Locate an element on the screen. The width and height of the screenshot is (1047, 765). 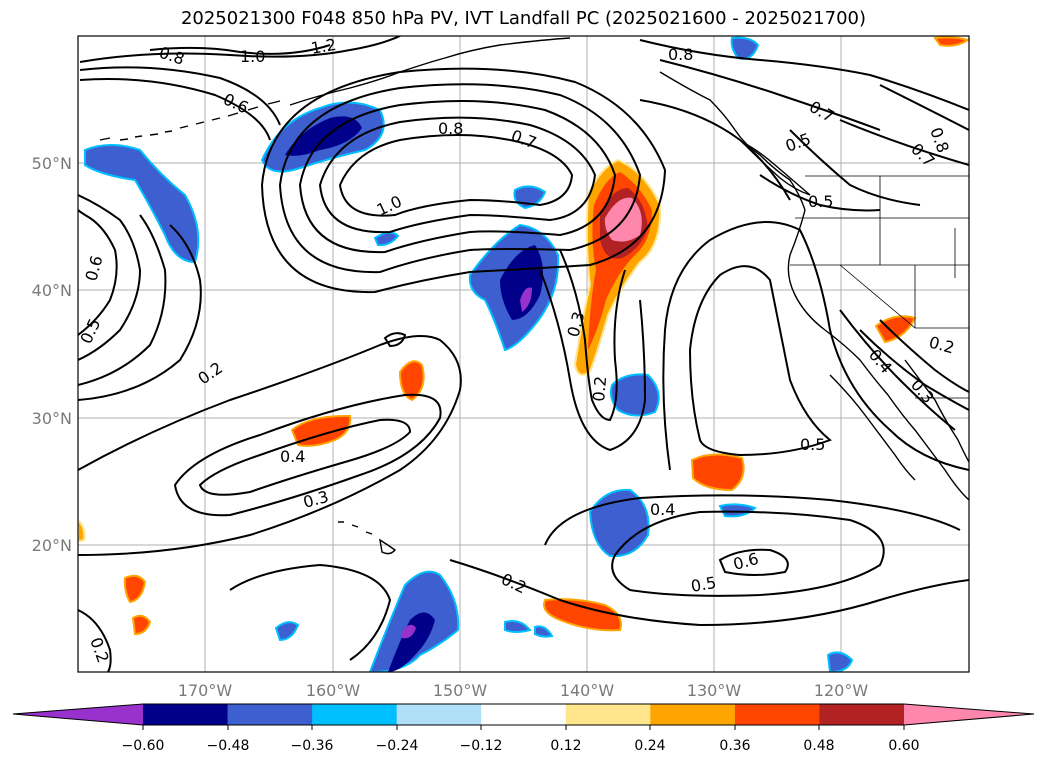
contour-label: 0.4 is located at coordinates (292, 456).